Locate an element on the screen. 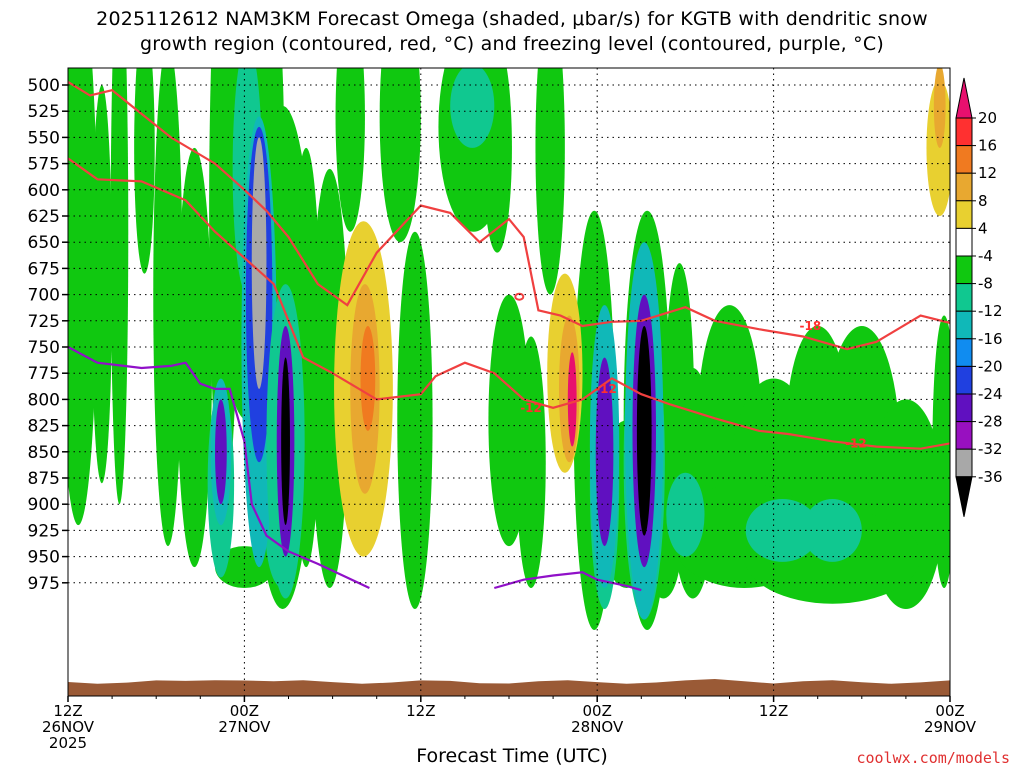 Image resolution: width=1024 pixels, height=768 pixels. colorbar-arrow-top is located at coordinates (964, 98).